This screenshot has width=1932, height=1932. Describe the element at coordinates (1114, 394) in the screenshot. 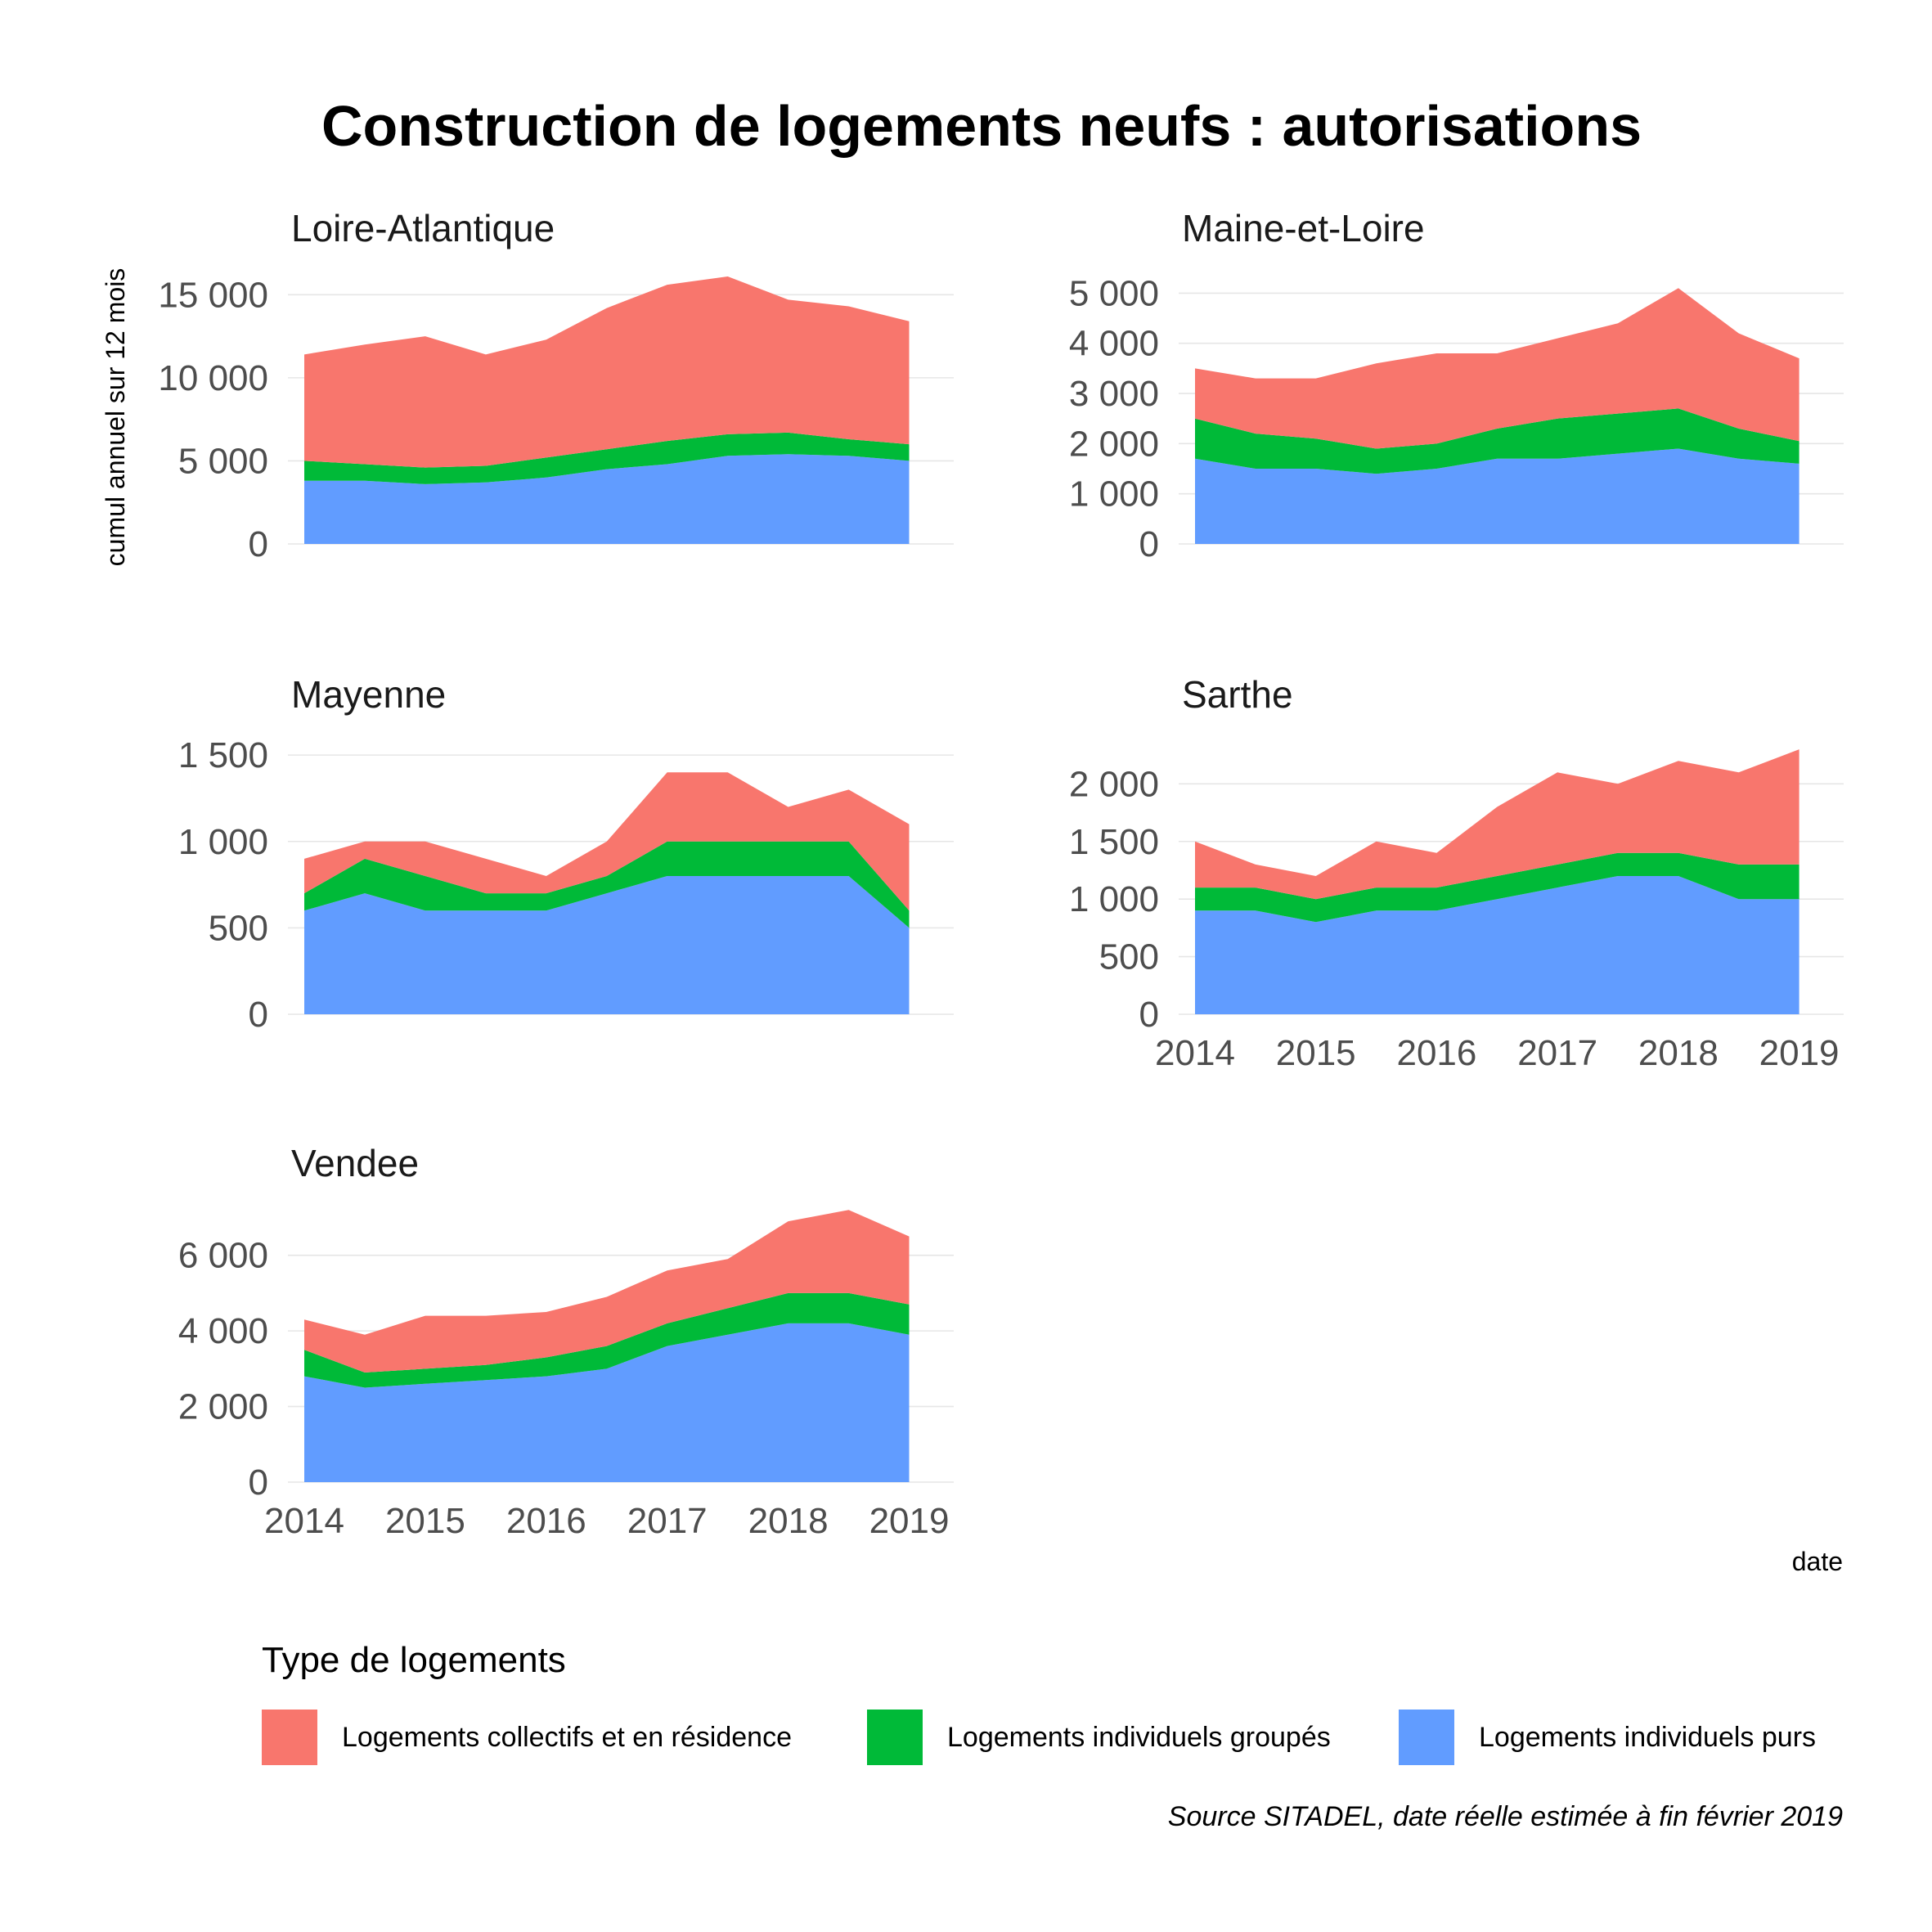

I see `y-tick-label: 3 000` at that location.